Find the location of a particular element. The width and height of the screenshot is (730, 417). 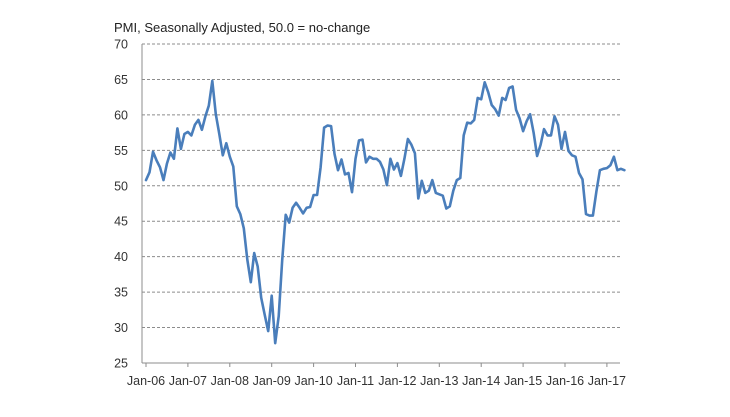

y-tick-label: 35 is located at coordinates (121, 293).